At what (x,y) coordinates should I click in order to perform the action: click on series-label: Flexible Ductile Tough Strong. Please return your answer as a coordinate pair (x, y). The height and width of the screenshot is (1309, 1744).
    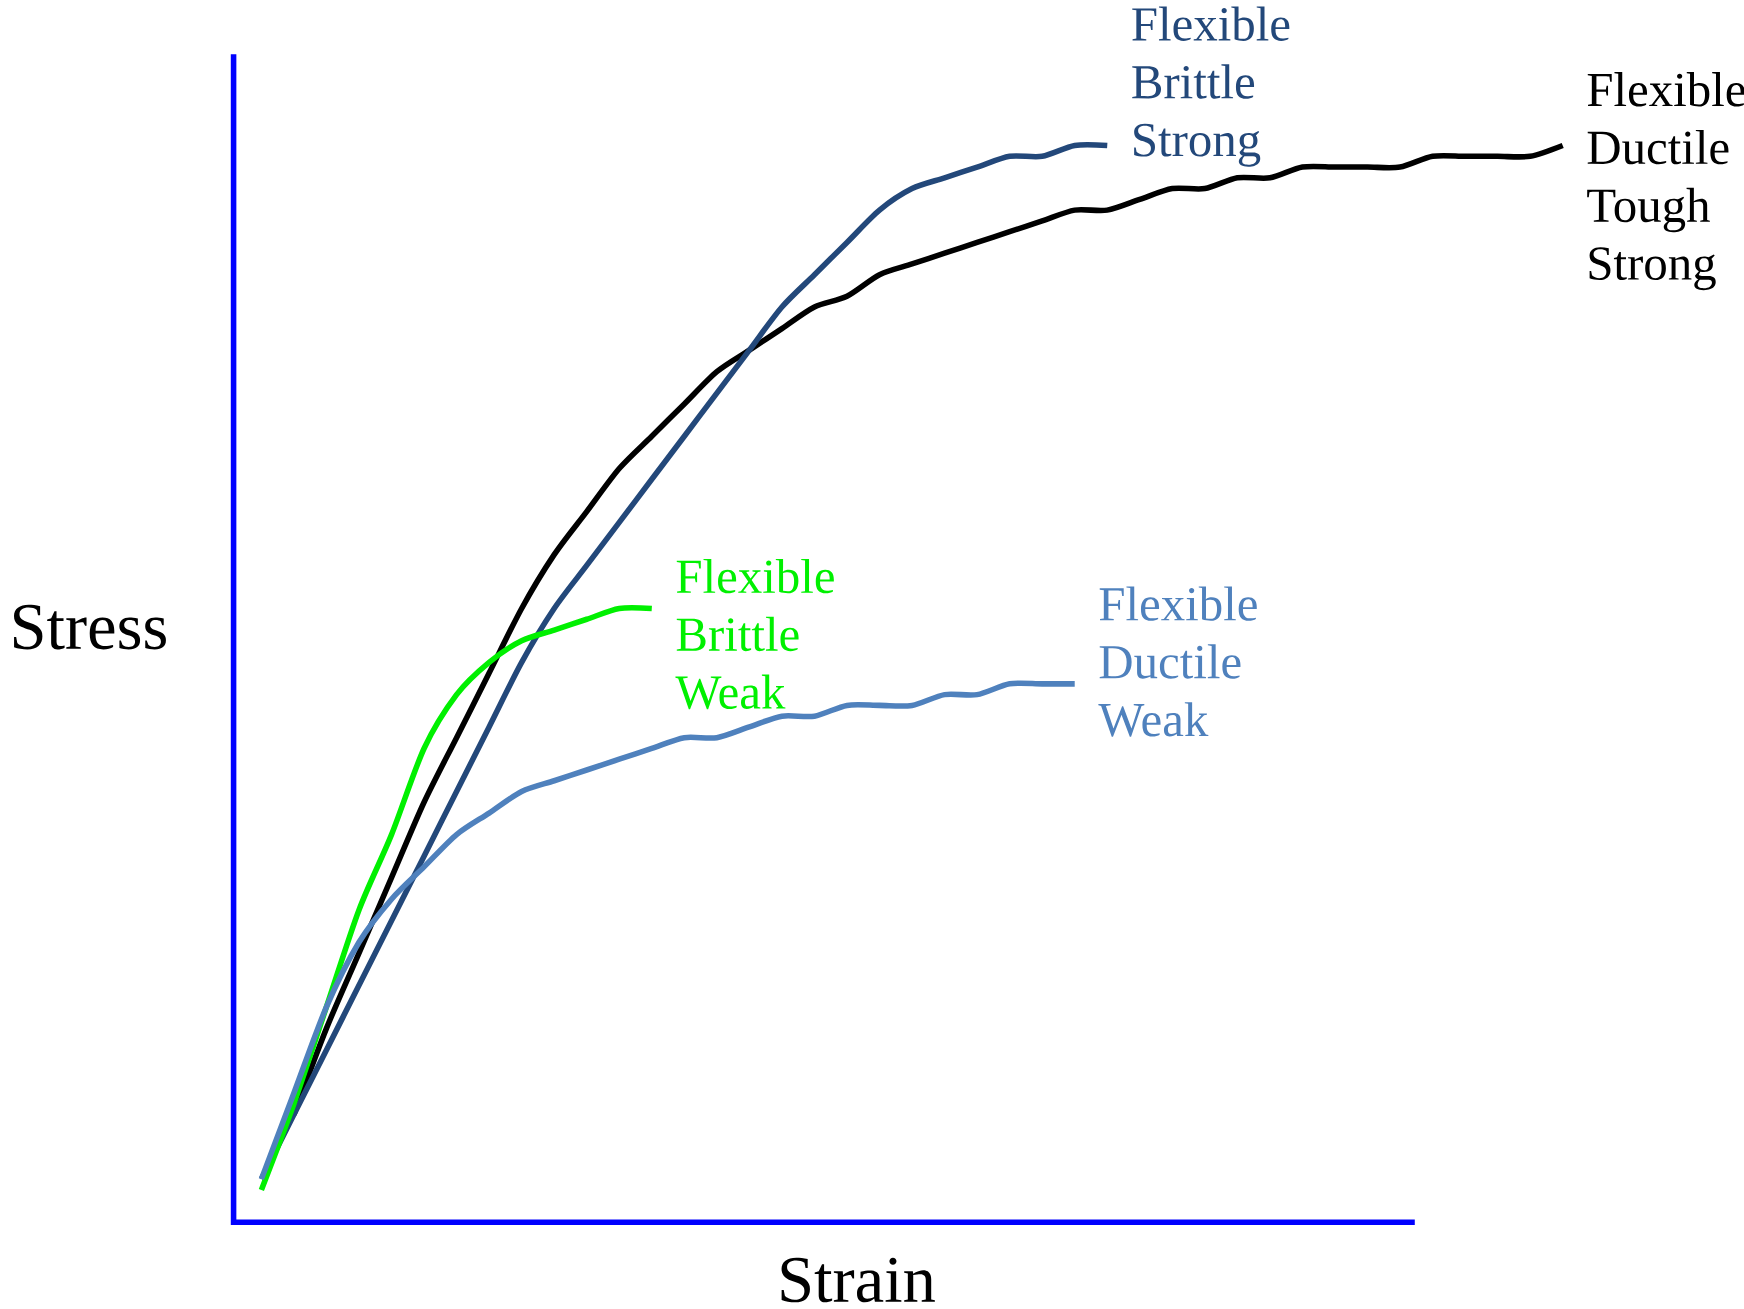
    Looking at the image, I should click on (1665, 181).